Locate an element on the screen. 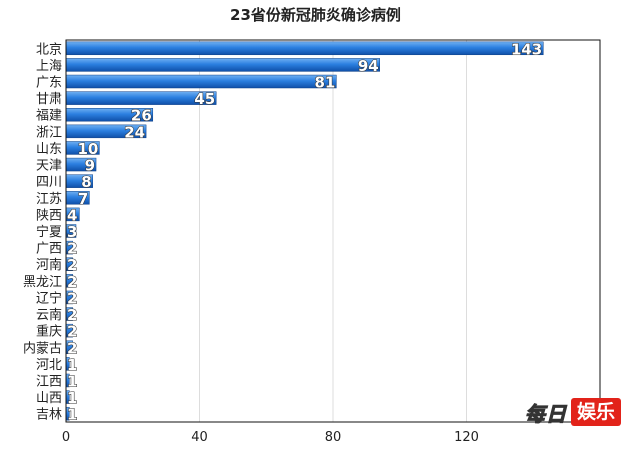  category-label: 云南 is located at coordinates (49, 315).